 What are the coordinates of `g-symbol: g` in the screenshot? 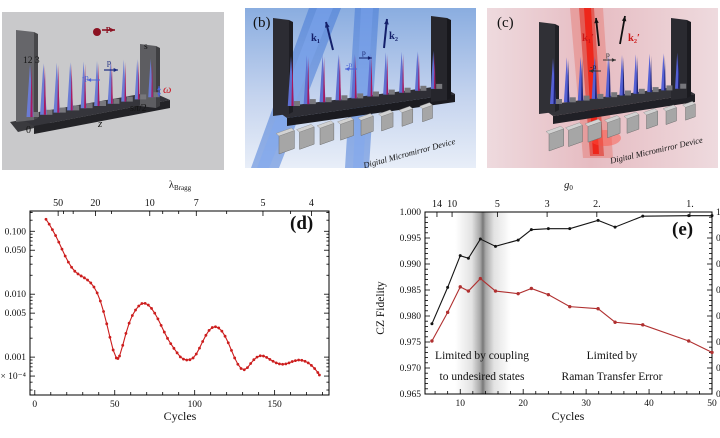 It's located at (567, 185).